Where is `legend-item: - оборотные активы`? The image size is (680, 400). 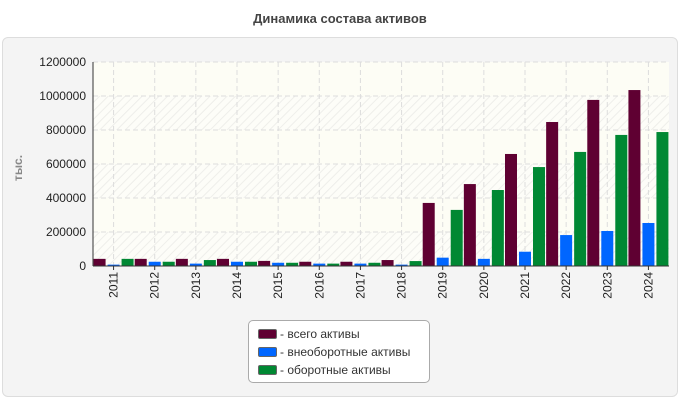
legend-item: - оборотные активы is located at coordinates (343, 370).